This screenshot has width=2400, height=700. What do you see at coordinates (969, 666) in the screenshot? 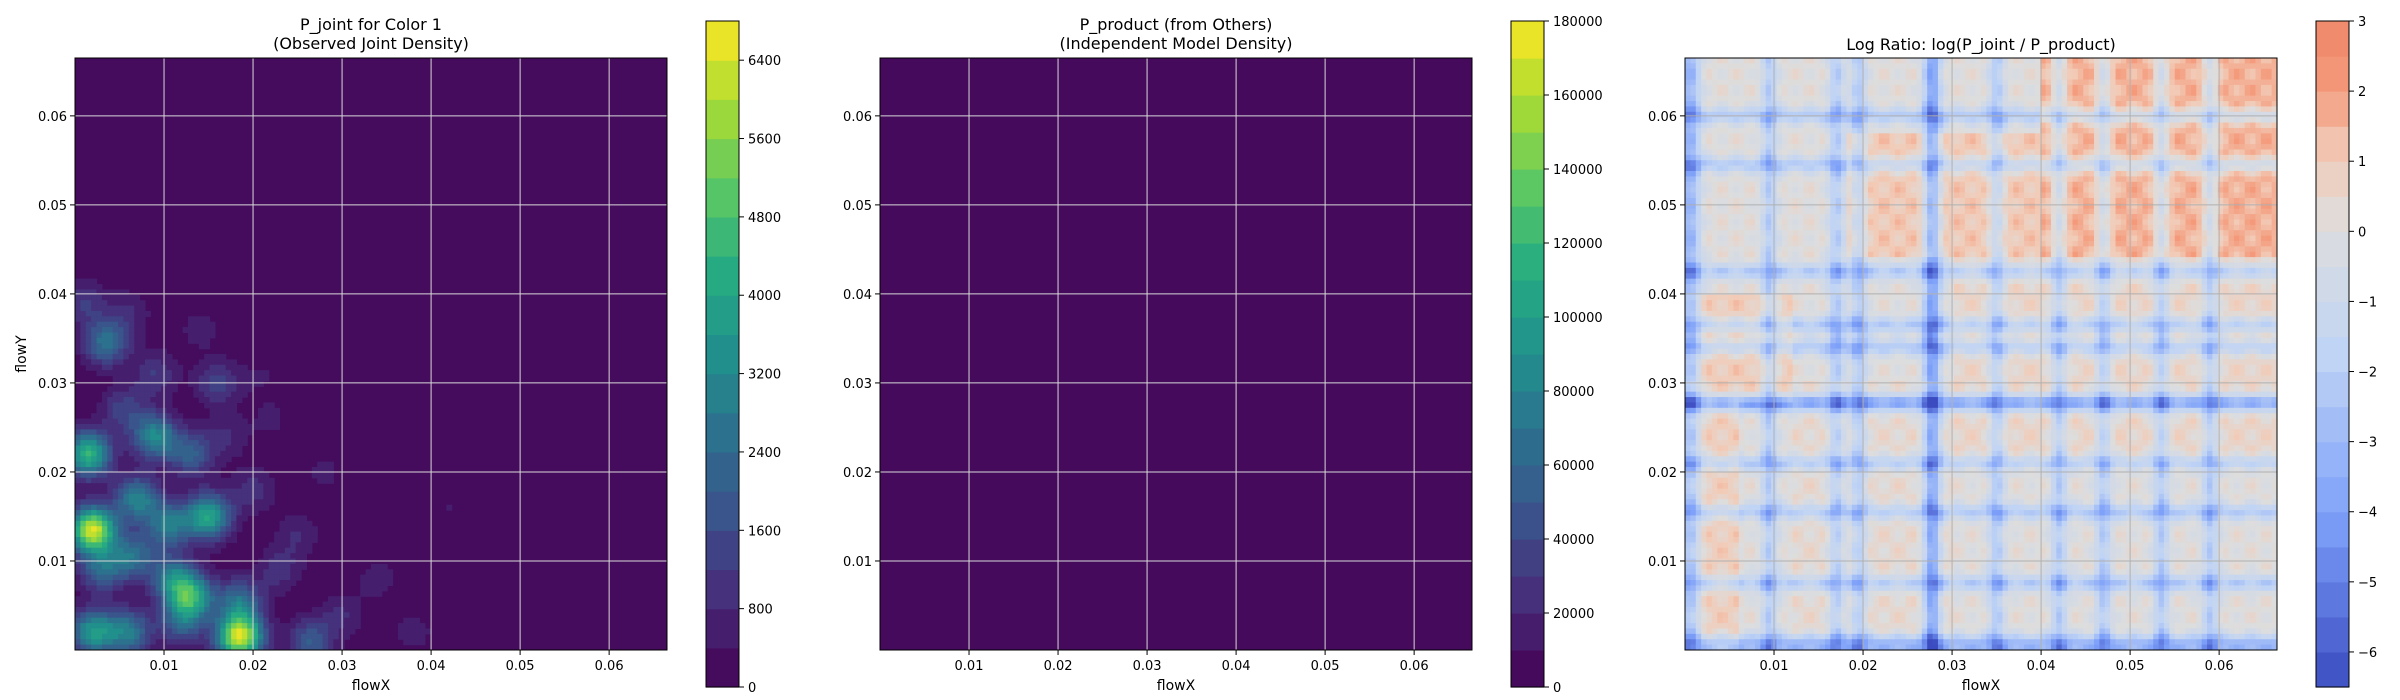
I see `xtick-label: 0.01` at bounding box center [969, 666].